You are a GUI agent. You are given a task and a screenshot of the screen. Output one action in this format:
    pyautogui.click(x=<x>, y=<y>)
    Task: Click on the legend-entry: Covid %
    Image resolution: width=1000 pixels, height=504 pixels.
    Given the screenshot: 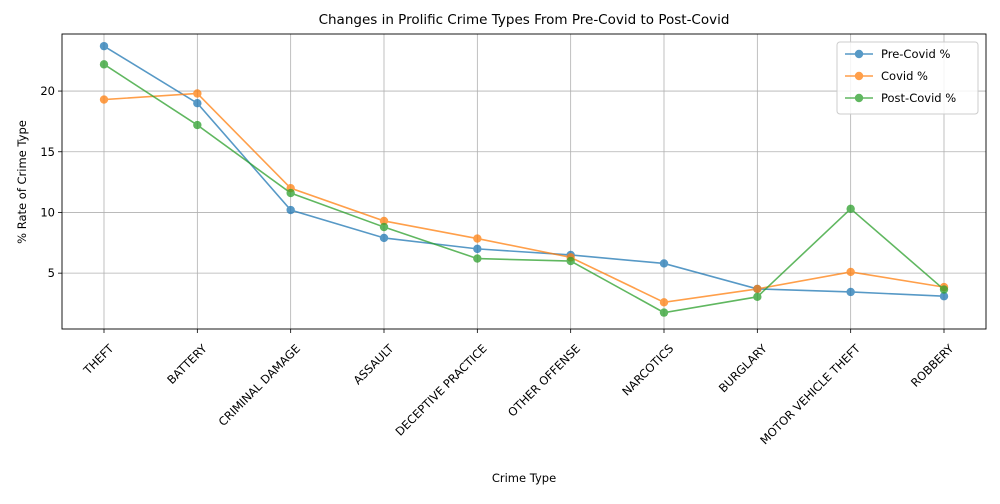 What is the action you would take?
    pyautogui.click(x=886, y=76)
    